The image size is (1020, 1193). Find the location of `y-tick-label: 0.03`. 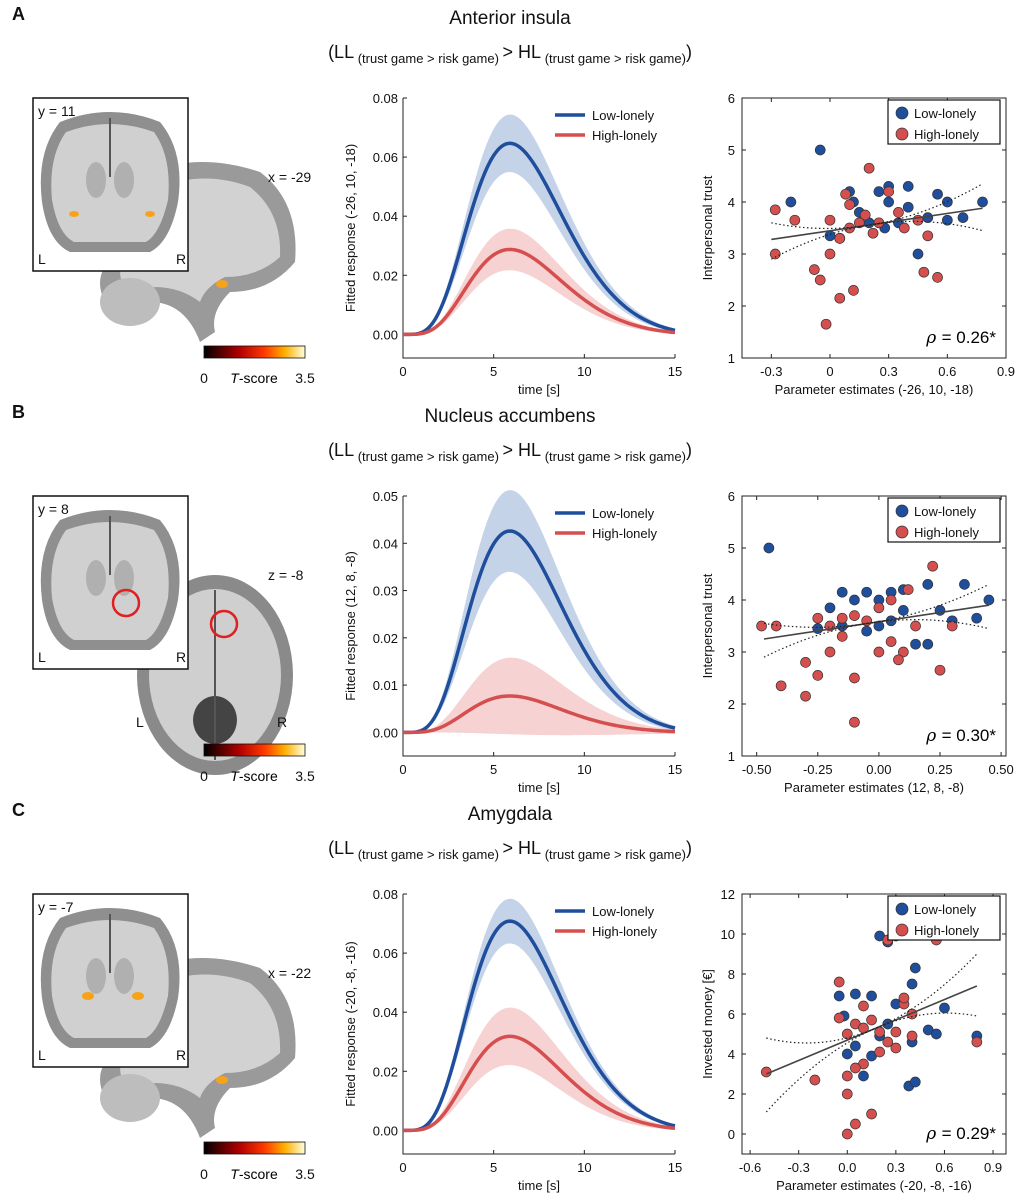

y-tick-label: 0.03 is located at coordinates (385, 591).